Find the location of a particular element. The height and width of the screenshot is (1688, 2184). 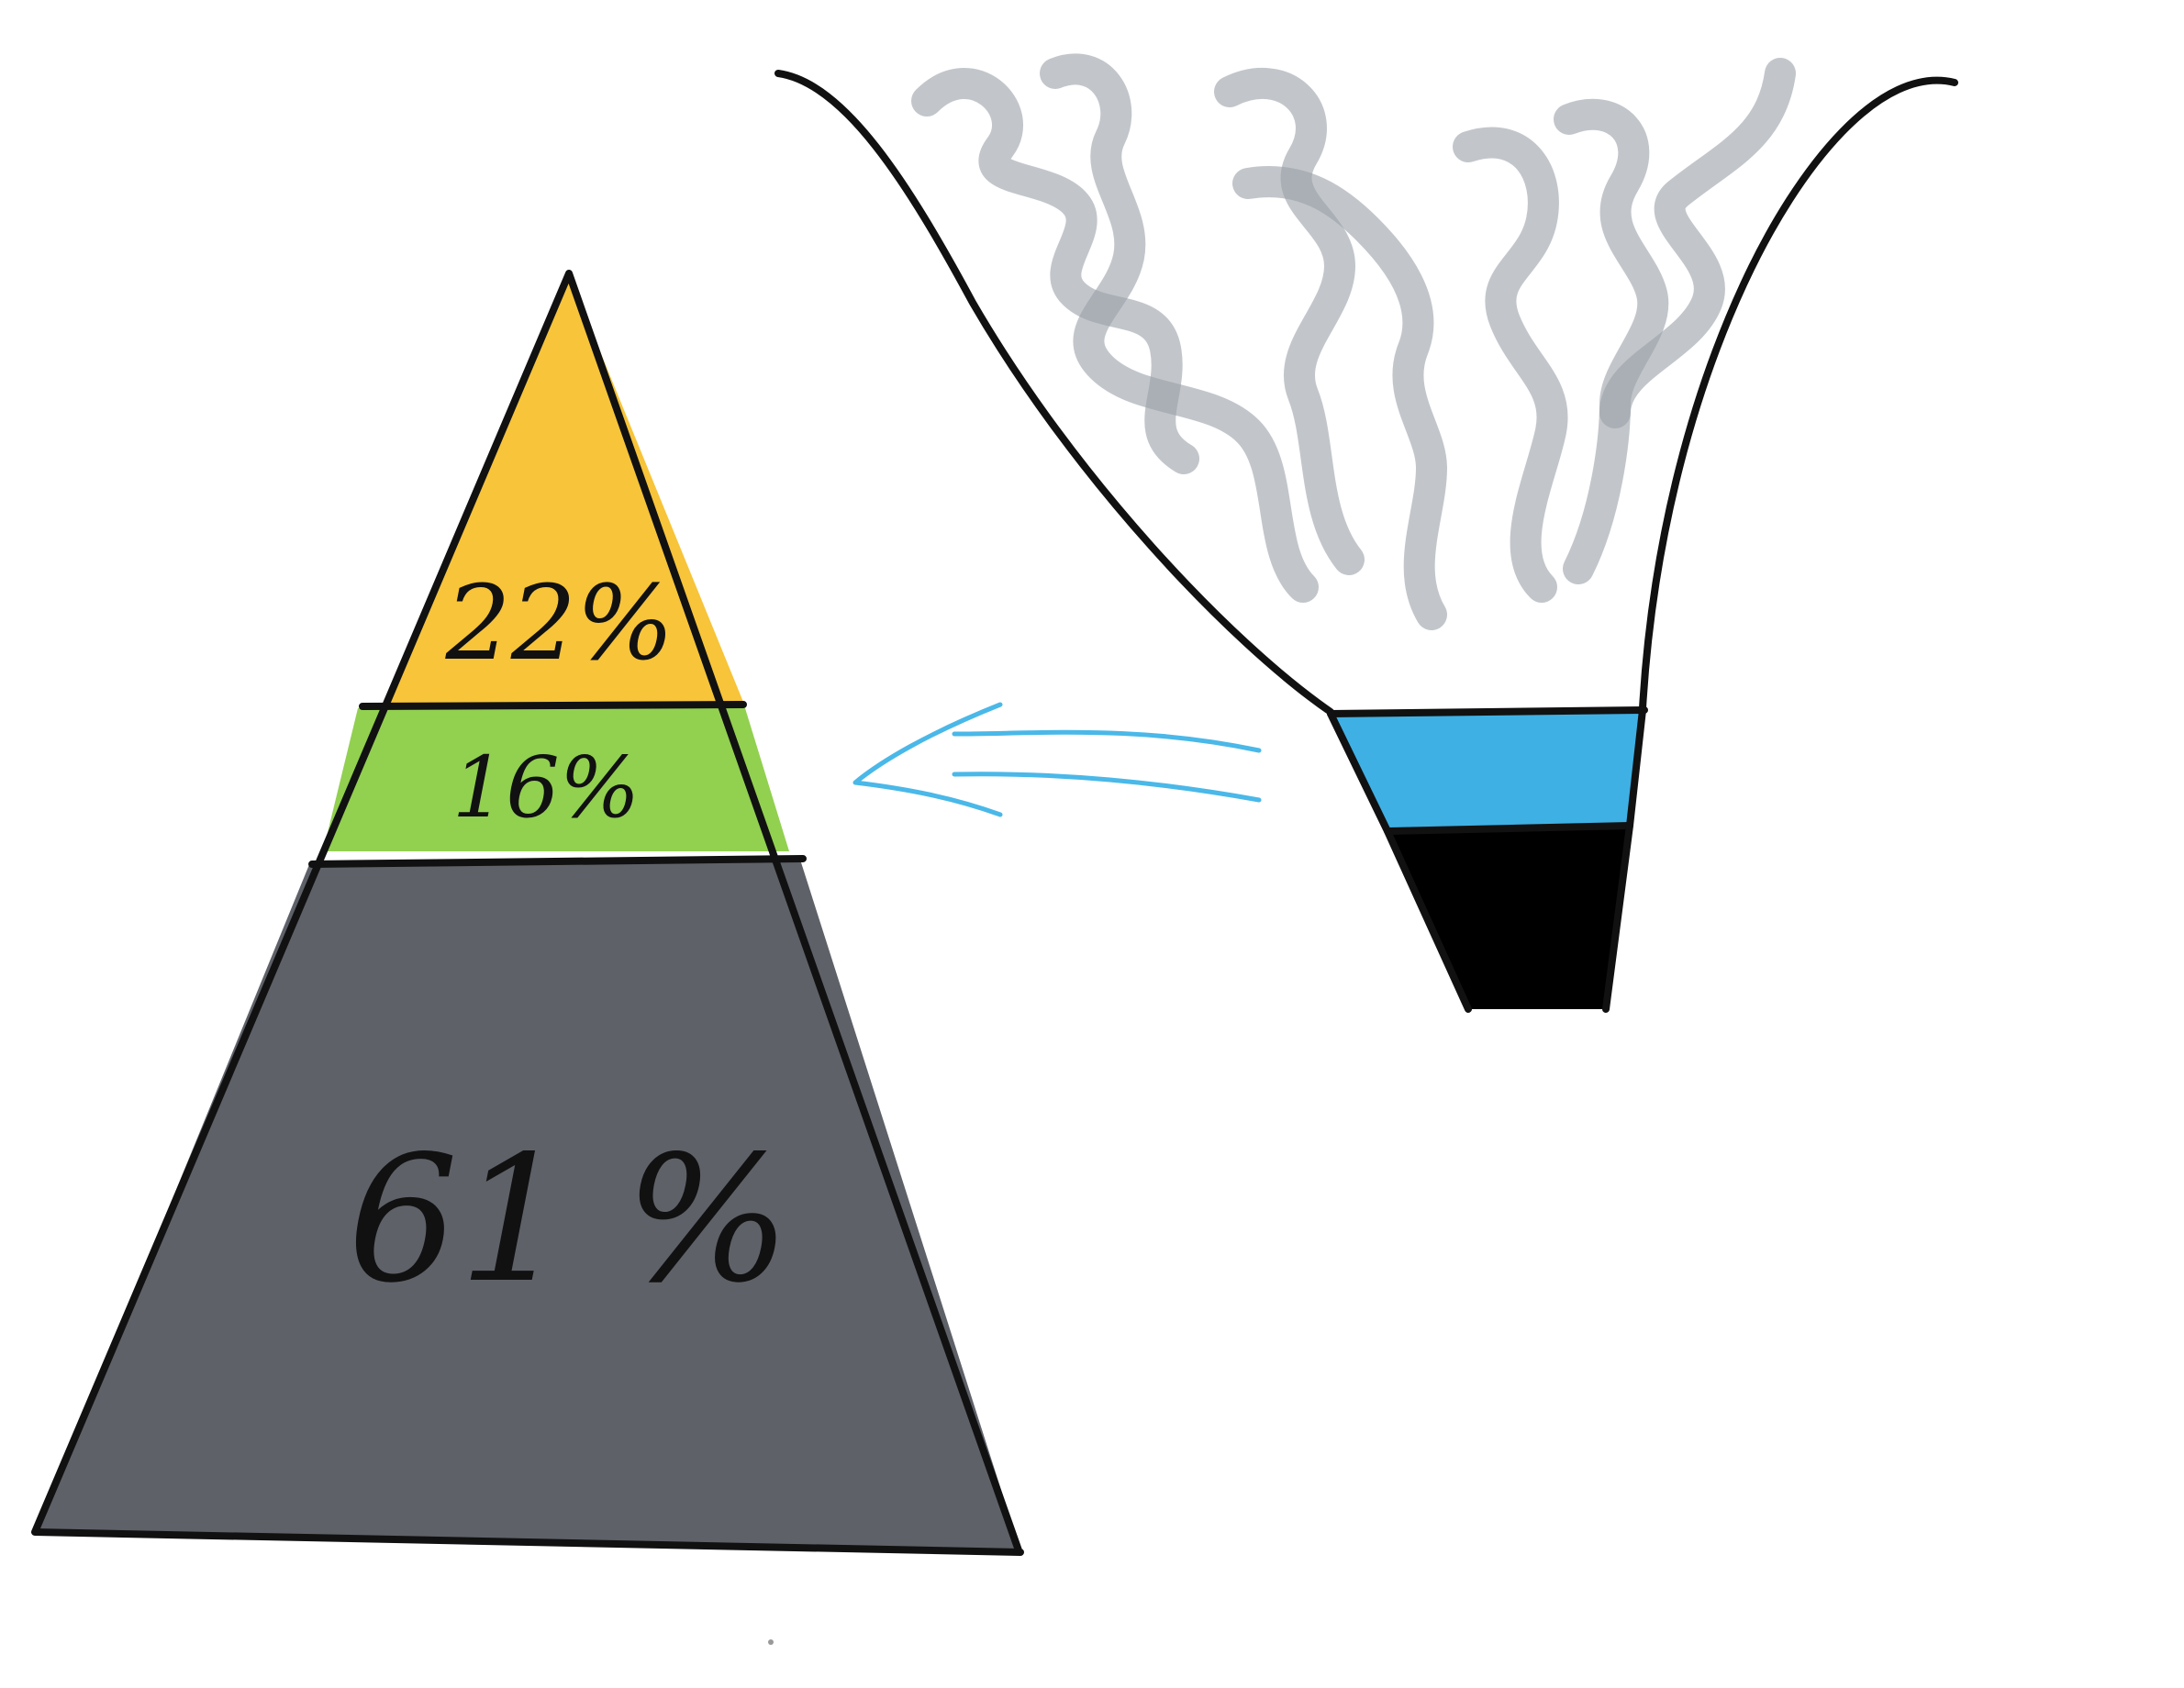

funnel-outline-right is located at coordinates (1798, 394).